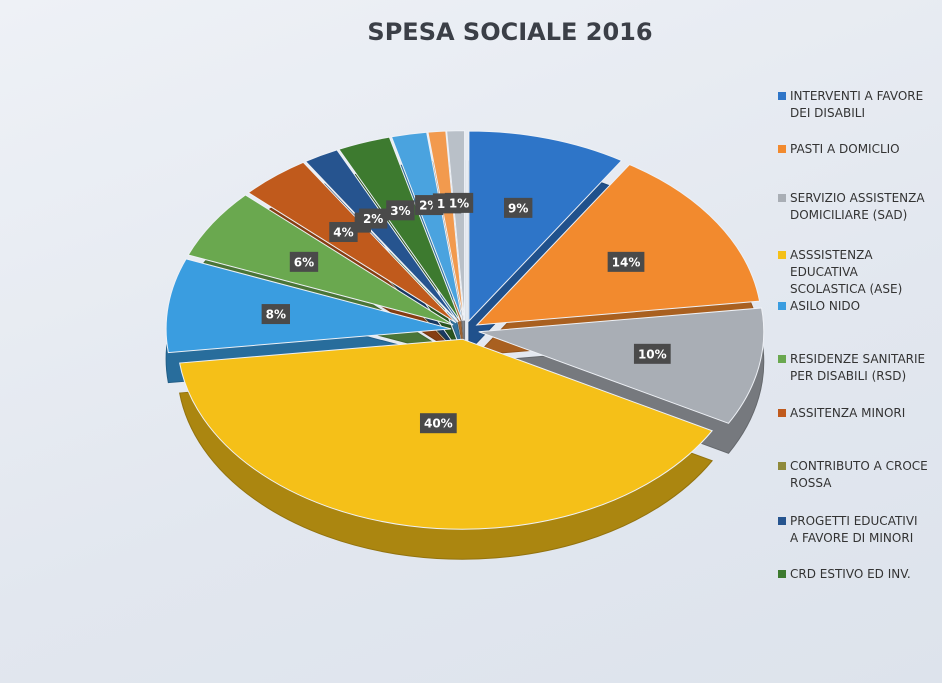 This screenshot has height=683, width=942. Describe the element at coordinates (850, 574) in the screenshot. I see `legend-text: CRD ESTIVO ED INV.` at that location.